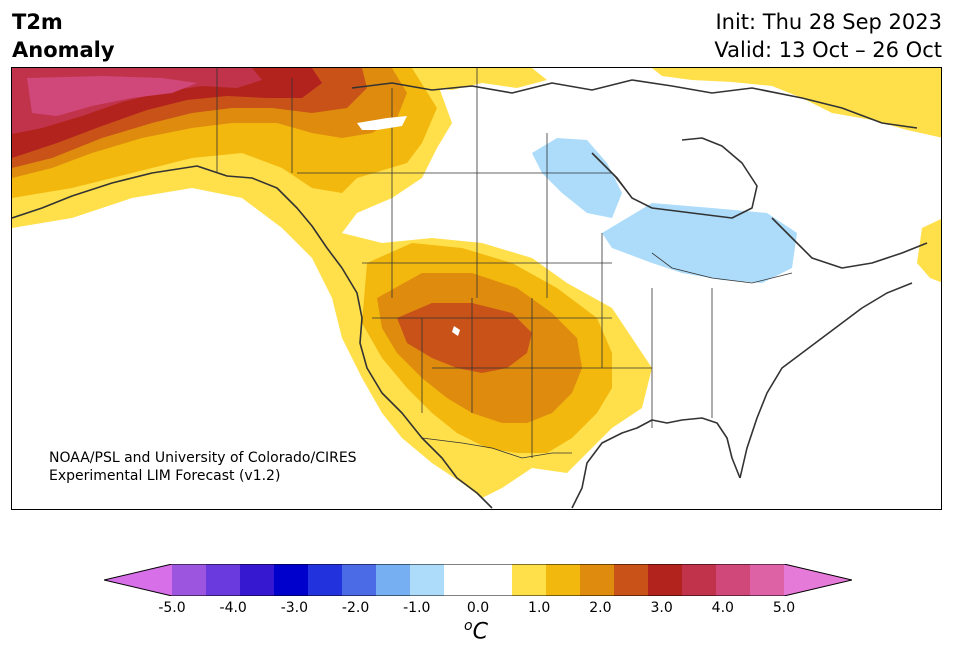 The width and height of the screenshot is (953, 659). I want to click on colorbar-tick-label: 3.0, so click(661, 608).